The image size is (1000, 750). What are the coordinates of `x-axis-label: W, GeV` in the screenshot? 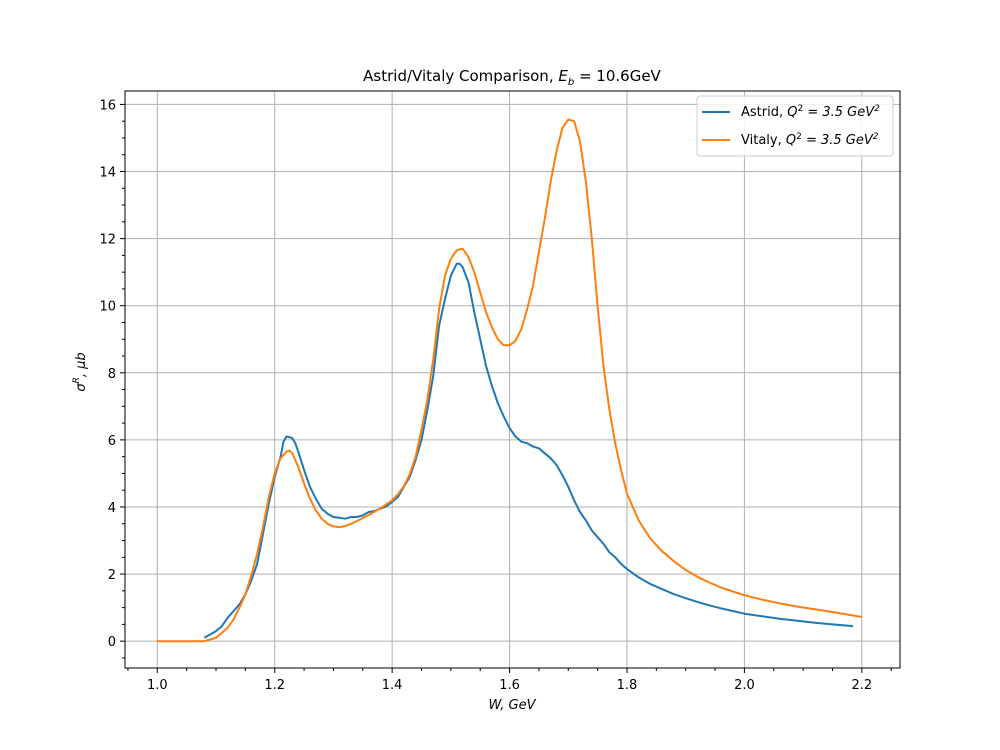 It's located at (512, 705).